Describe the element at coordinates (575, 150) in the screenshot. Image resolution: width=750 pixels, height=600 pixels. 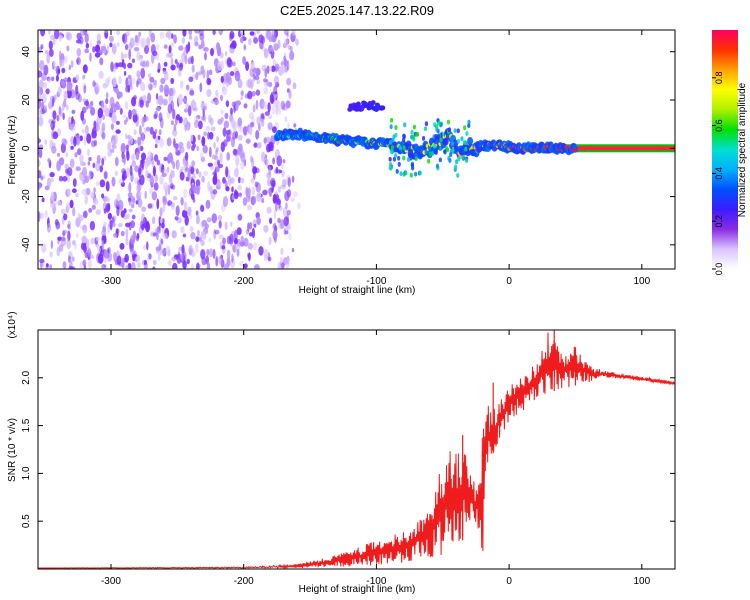
I see `ridge-core` at that location.